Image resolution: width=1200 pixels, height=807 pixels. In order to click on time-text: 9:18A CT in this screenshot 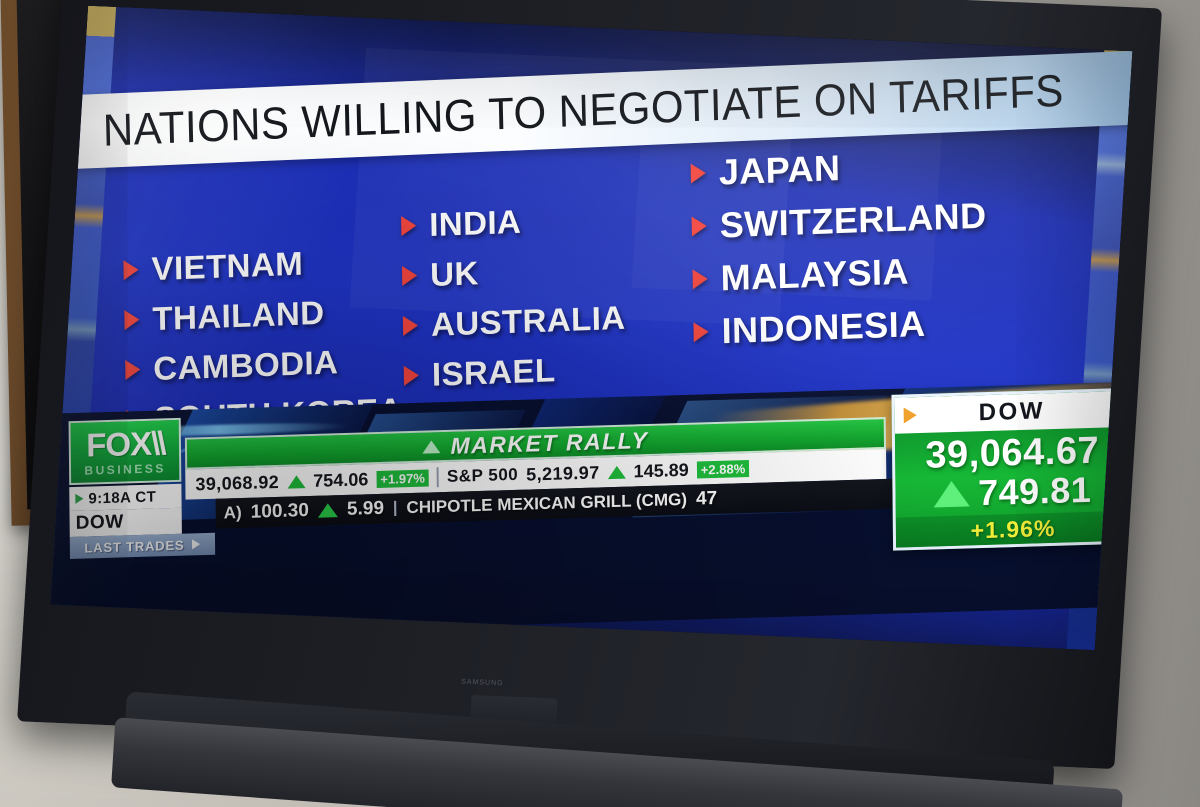, I will do `click(122, 498)`.